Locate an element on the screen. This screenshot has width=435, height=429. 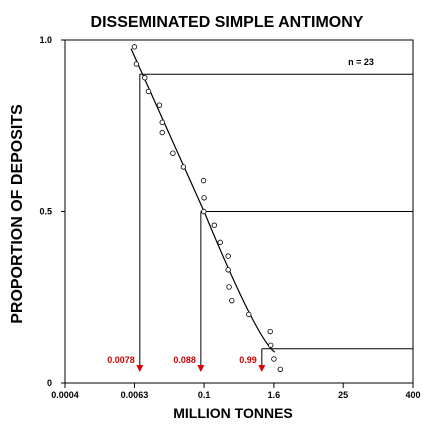
percentile-value-label: 0.99 is located at coordinates (248, 360).